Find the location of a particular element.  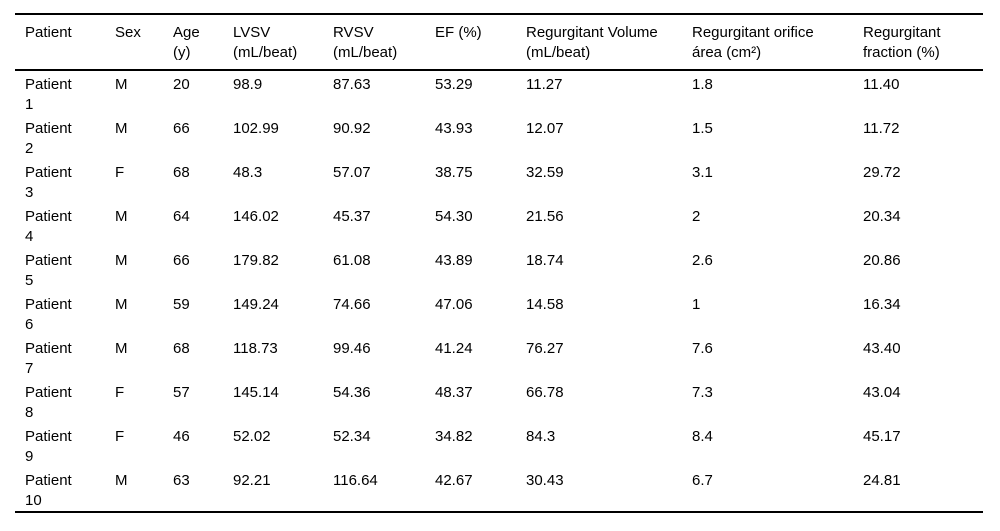

cell-reg_orifice_area: 1.8 is located at coordinates (702, 84).